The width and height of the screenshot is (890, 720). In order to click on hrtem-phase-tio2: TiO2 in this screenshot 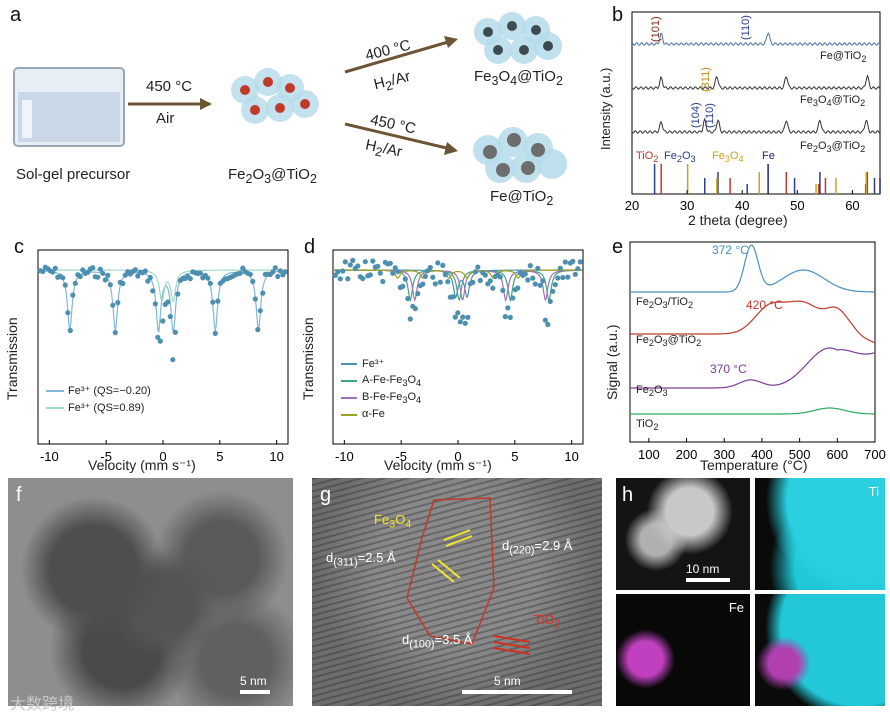, I will do `click(547, 621)`.